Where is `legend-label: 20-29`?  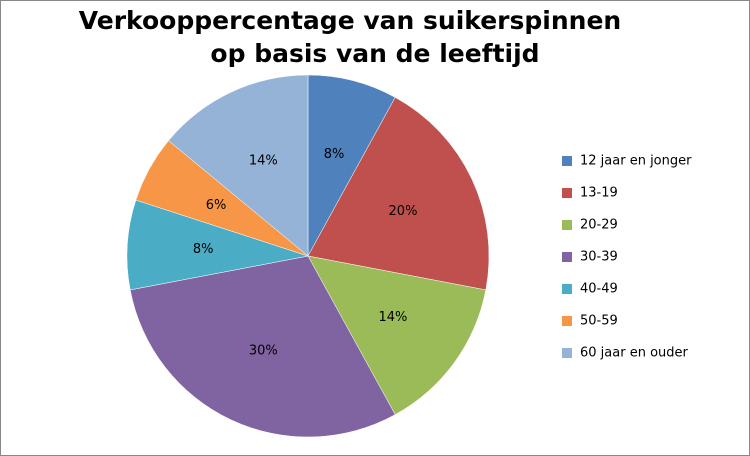 legend-label: 20-29 is located at coordinates (599, 225).